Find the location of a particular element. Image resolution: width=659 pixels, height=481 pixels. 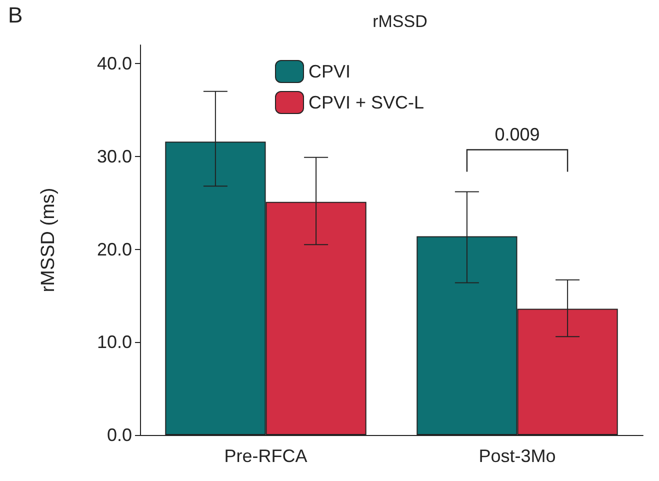

chart-title: rMSSD is located at coordinates (400, 21).